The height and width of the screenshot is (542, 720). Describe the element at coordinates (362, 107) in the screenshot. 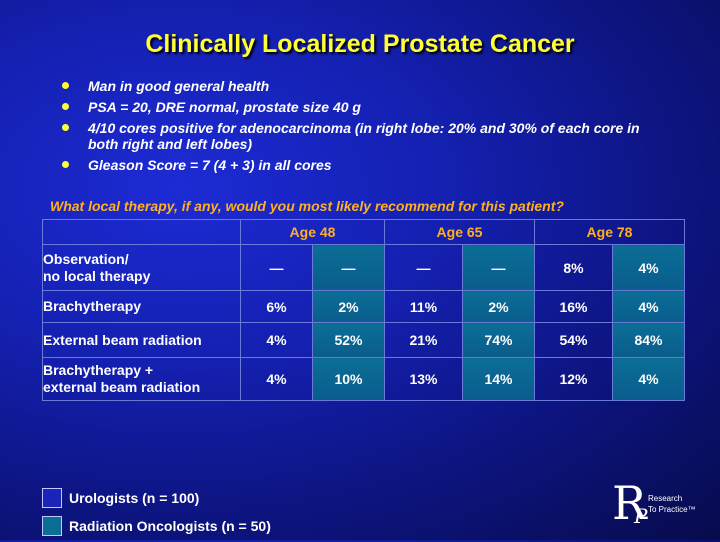

I see `bullet-item: PSA = 20, DRE normal, prostate size 40 g` at that location.